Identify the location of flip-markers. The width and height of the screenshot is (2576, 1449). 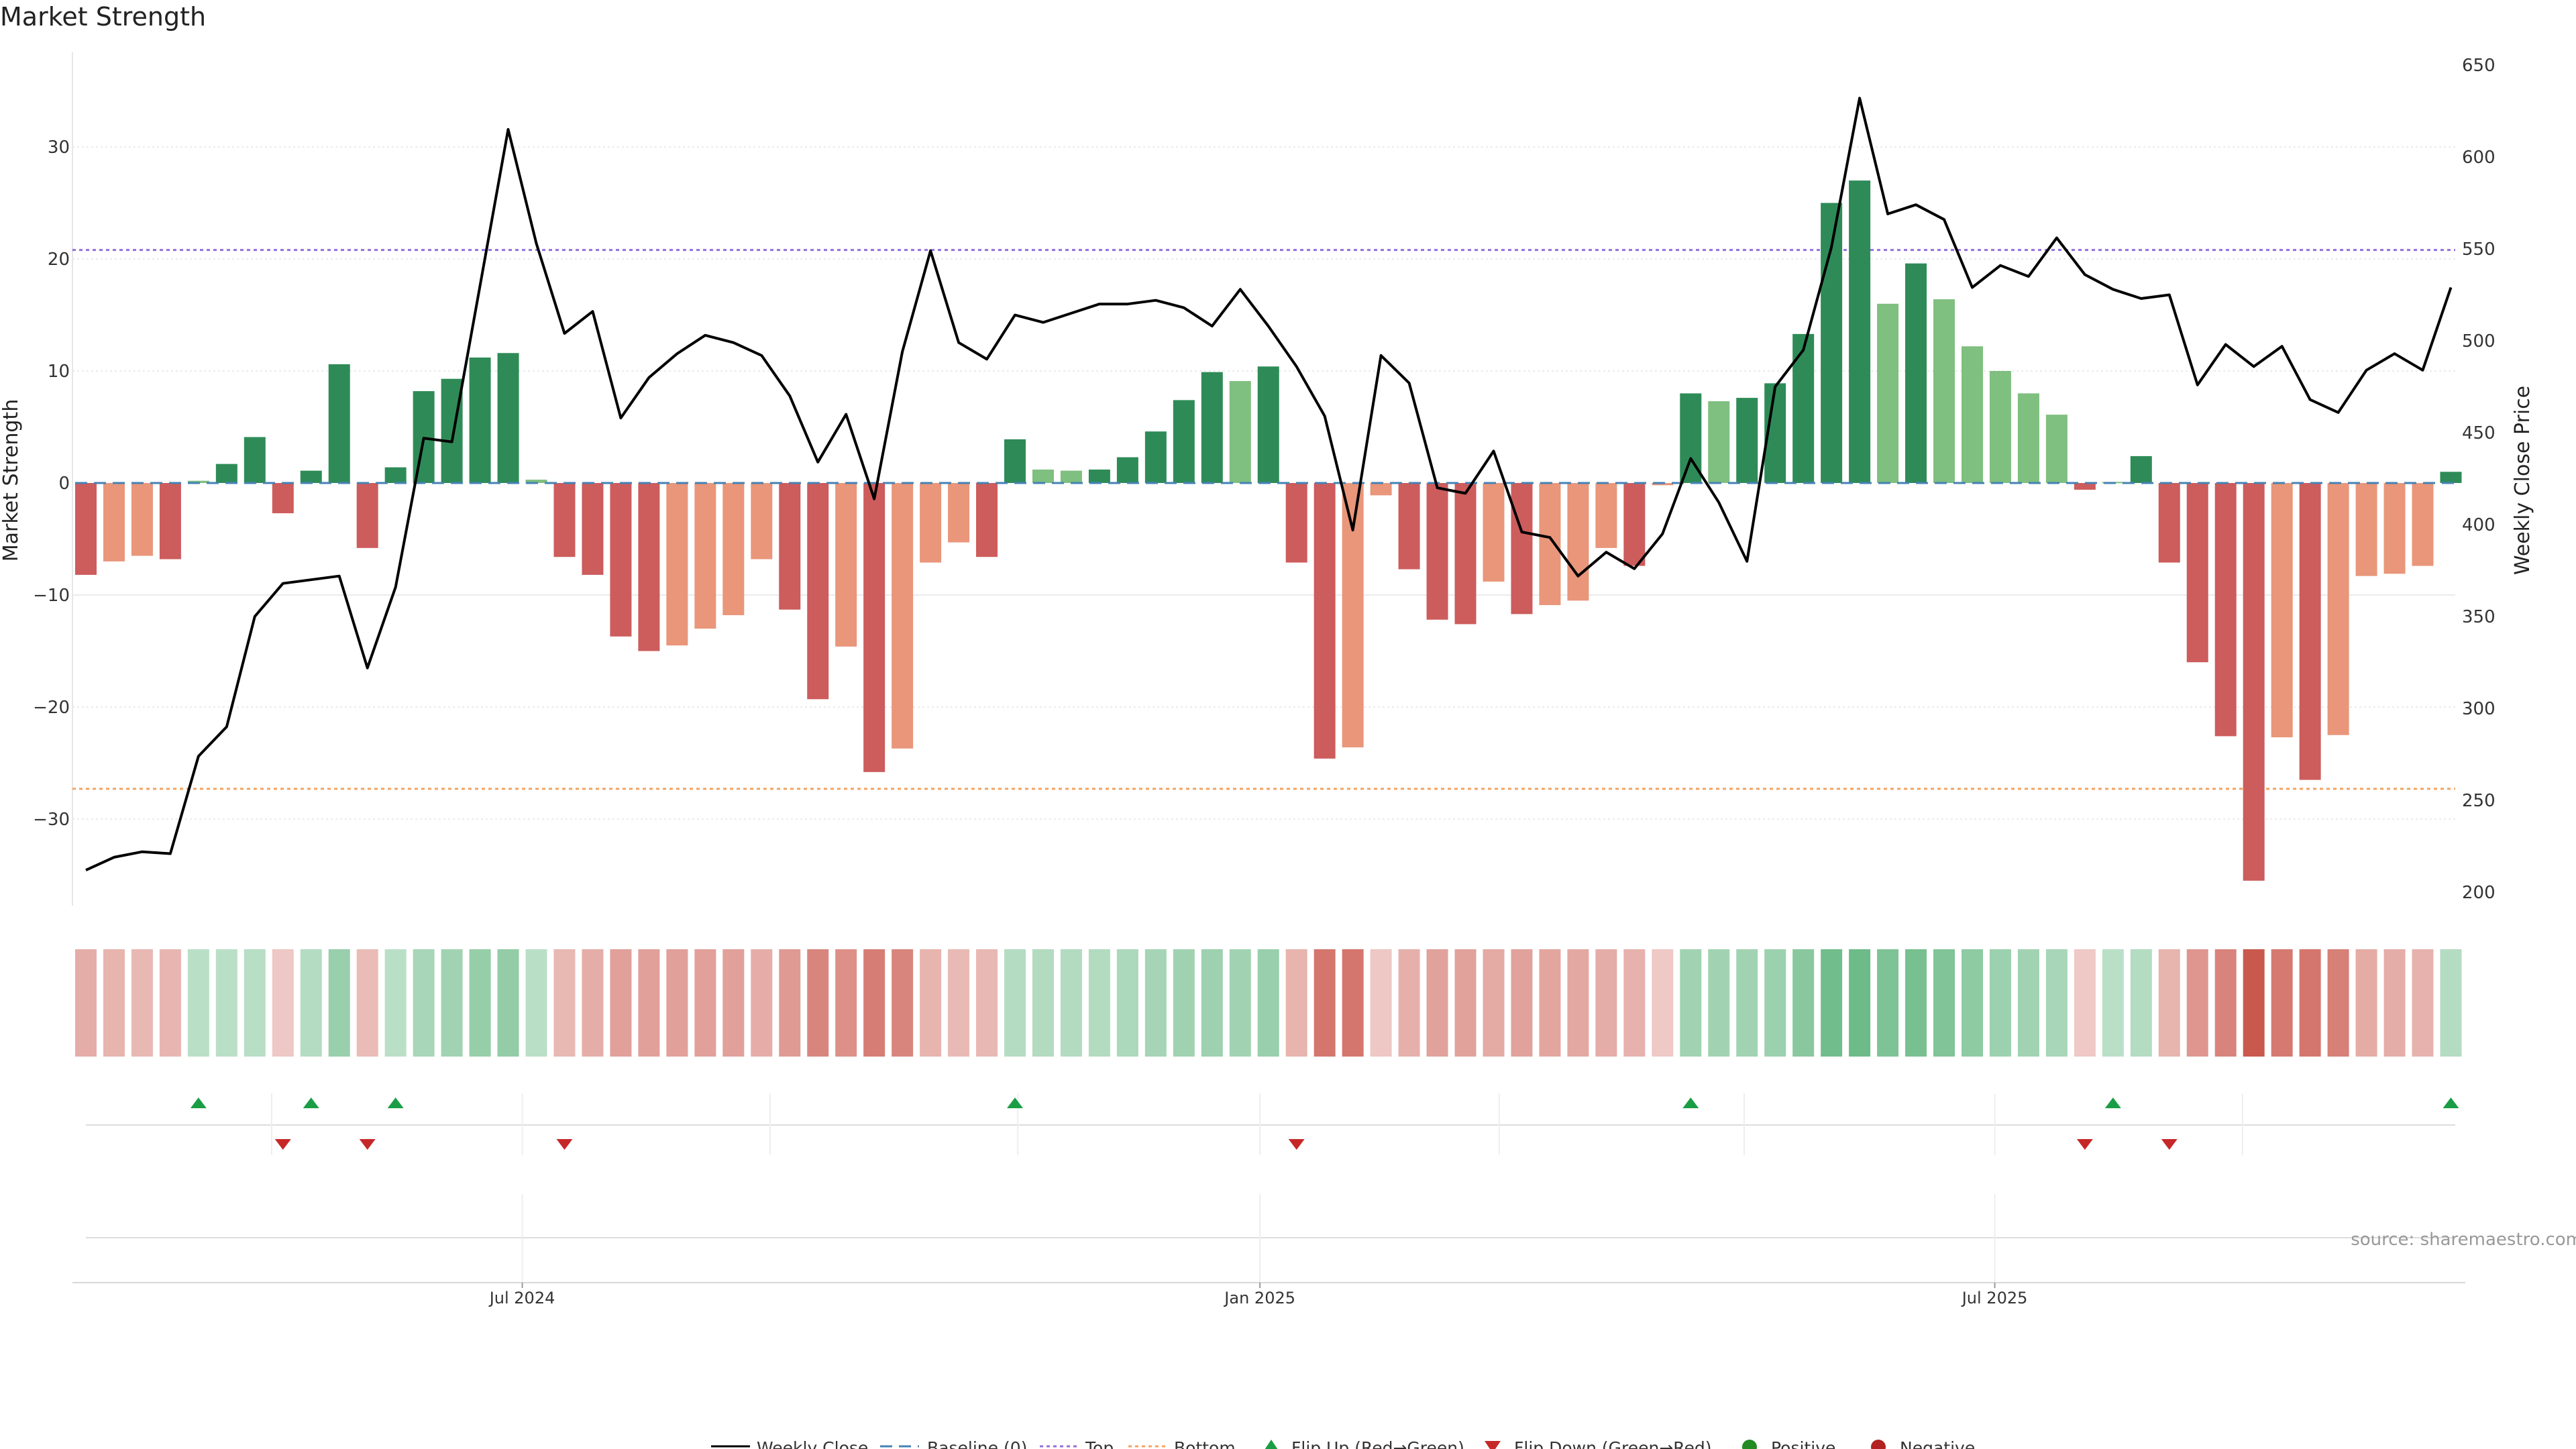
(1324, 1123).